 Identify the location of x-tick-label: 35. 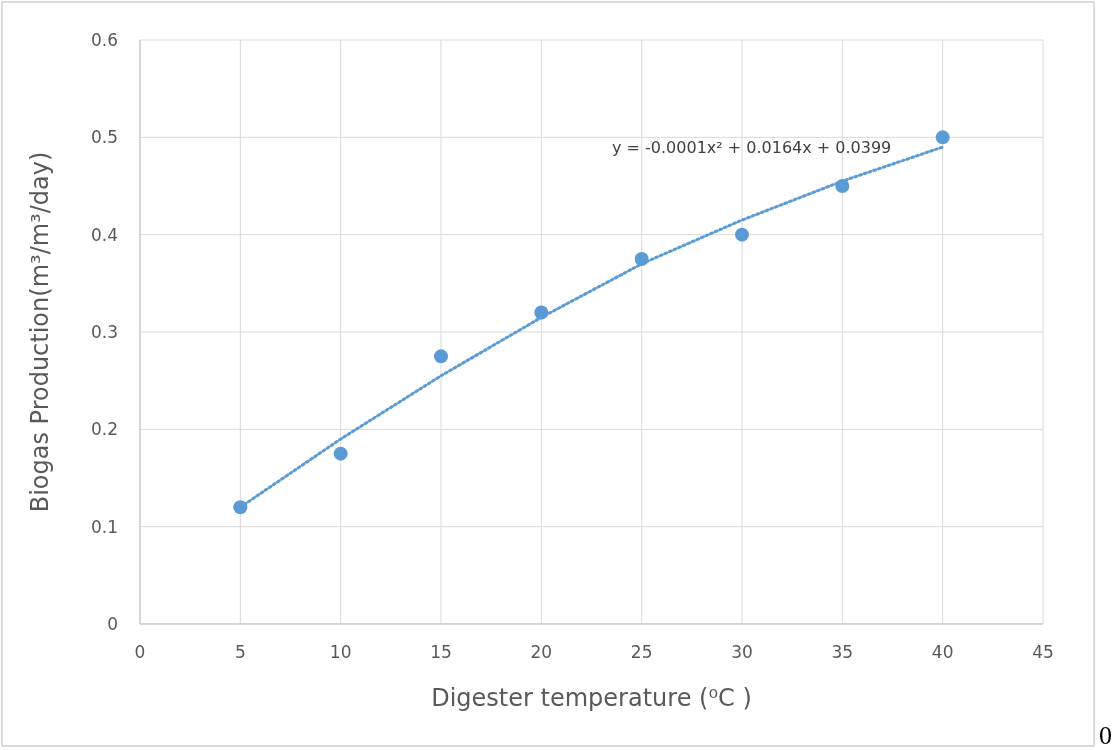
(842, 652).